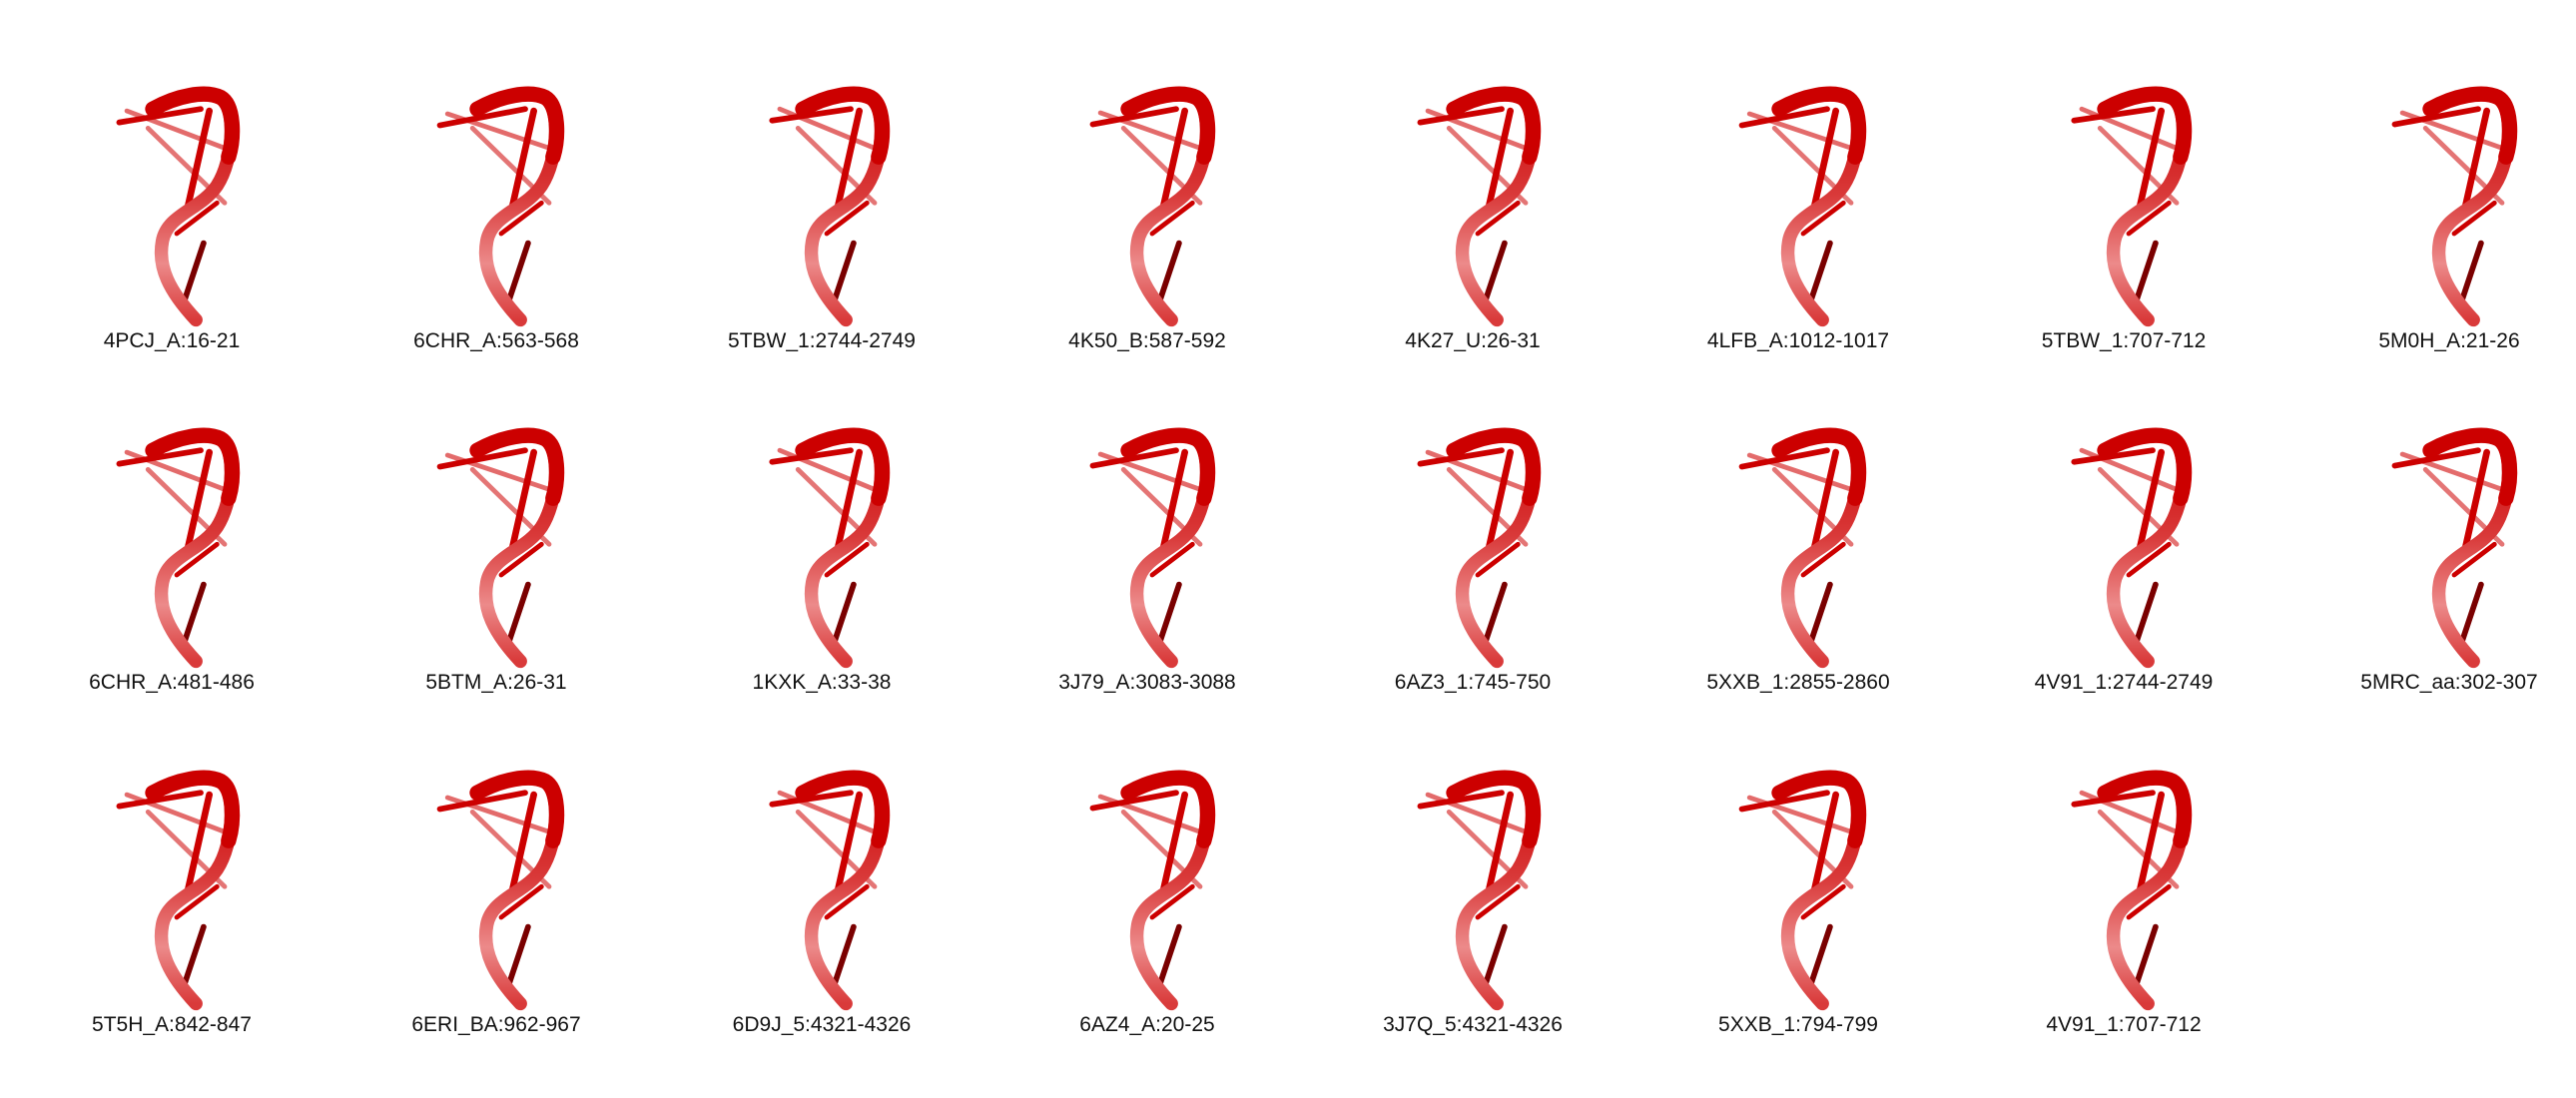  I want to click on structure-label: 5TBW_1:707-712, so click(2124, 340).